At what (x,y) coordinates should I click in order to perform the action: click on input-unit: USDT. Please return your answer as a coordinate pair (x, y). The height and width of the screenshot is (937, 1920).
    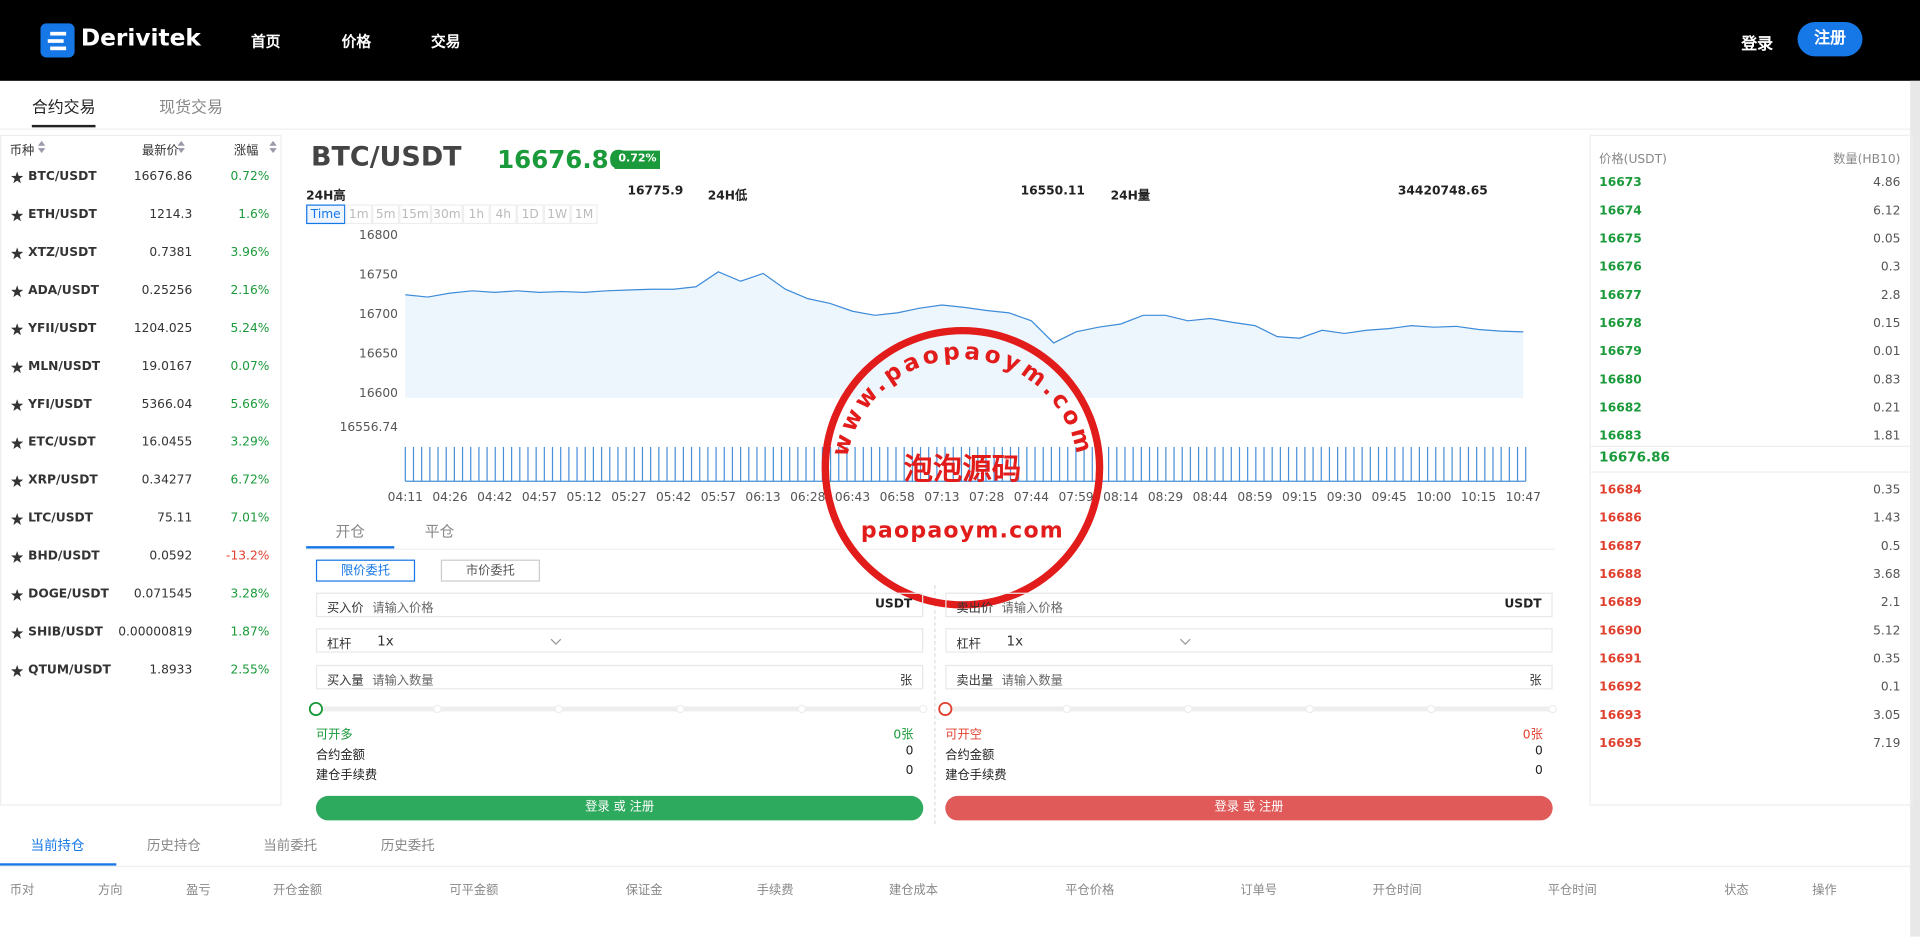
    Looking at the image, I should click on (1523, 604).